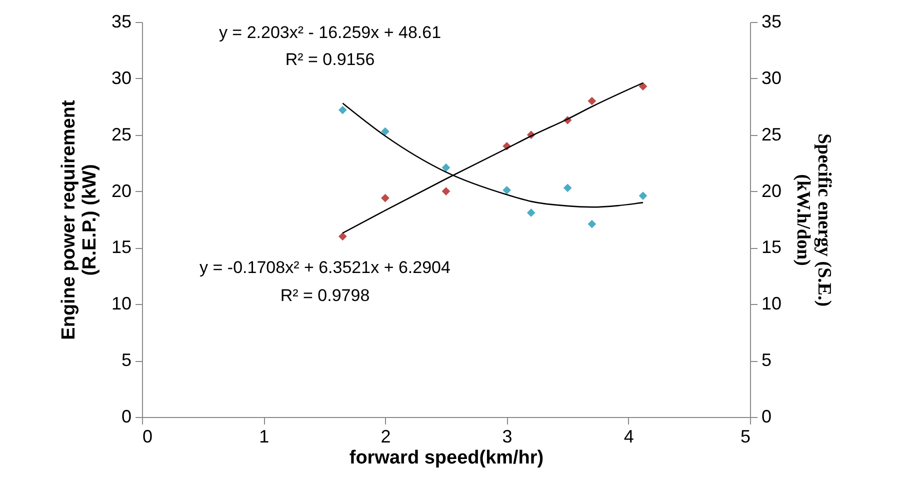 This screenshot has height=502, width=900. Describe the element at coordinates (507, 436) in the screenshot. I see `x-tick-label: 3` at that location.